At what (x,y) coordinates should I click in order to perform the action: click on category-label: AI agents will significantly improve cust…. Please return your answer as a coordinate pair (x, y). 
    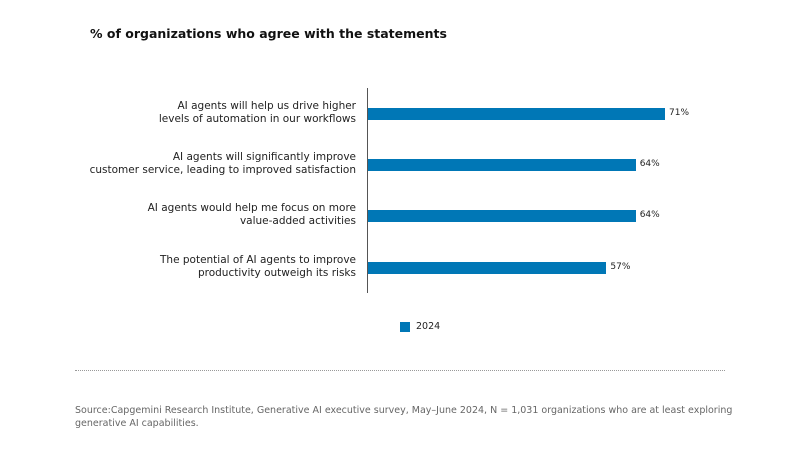
    Looking at the image, I should click on (206, 164).